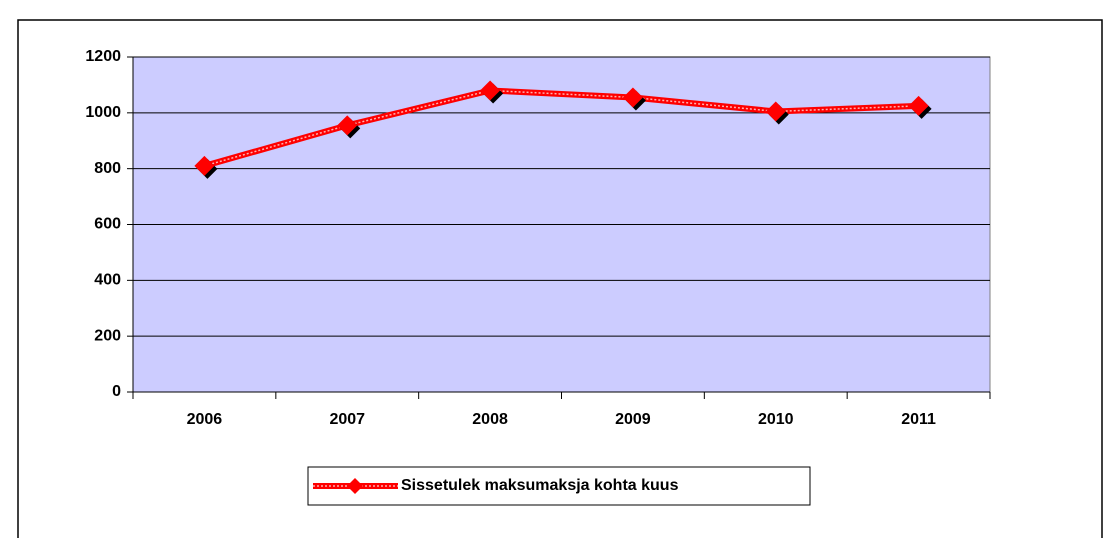 The height and width of the screenshot is (543, 1120). Describe the element at coordinates (103, 112) in the screenshot. I see `y-tick-label: 1000` at that location.